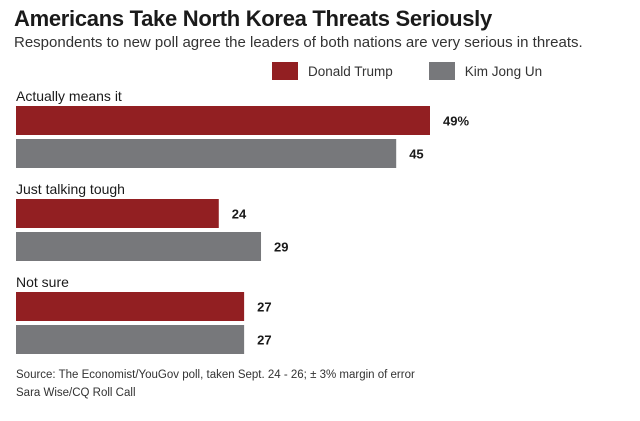  I want to click on bar-just-talking-tough-donald-trump, so click(117, 213).